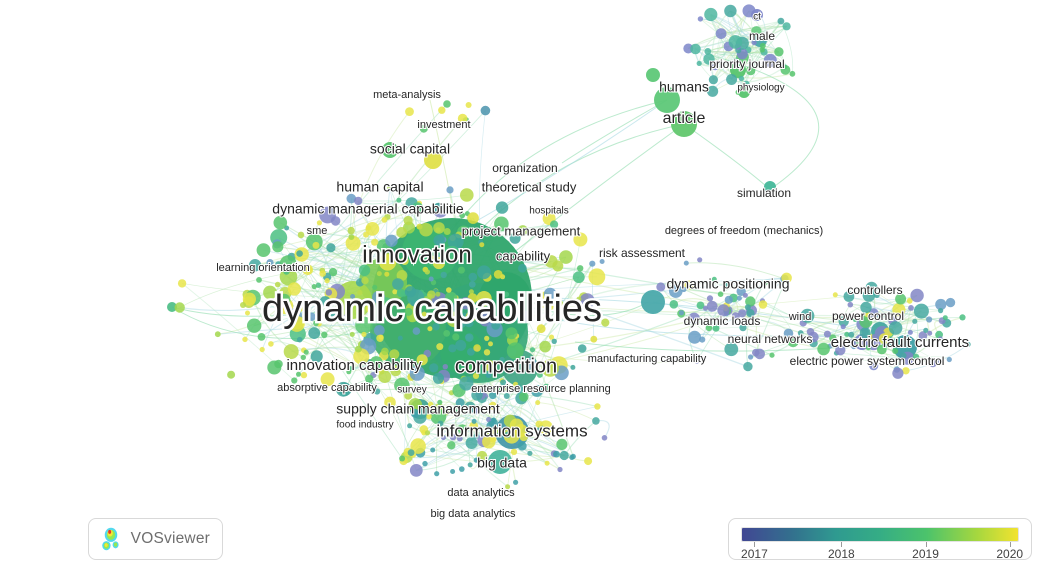  Describe the element at coordinates (744, 231) in the screenshot. I see `keyword-label: degrees of freedom (mechanics)` at that location.